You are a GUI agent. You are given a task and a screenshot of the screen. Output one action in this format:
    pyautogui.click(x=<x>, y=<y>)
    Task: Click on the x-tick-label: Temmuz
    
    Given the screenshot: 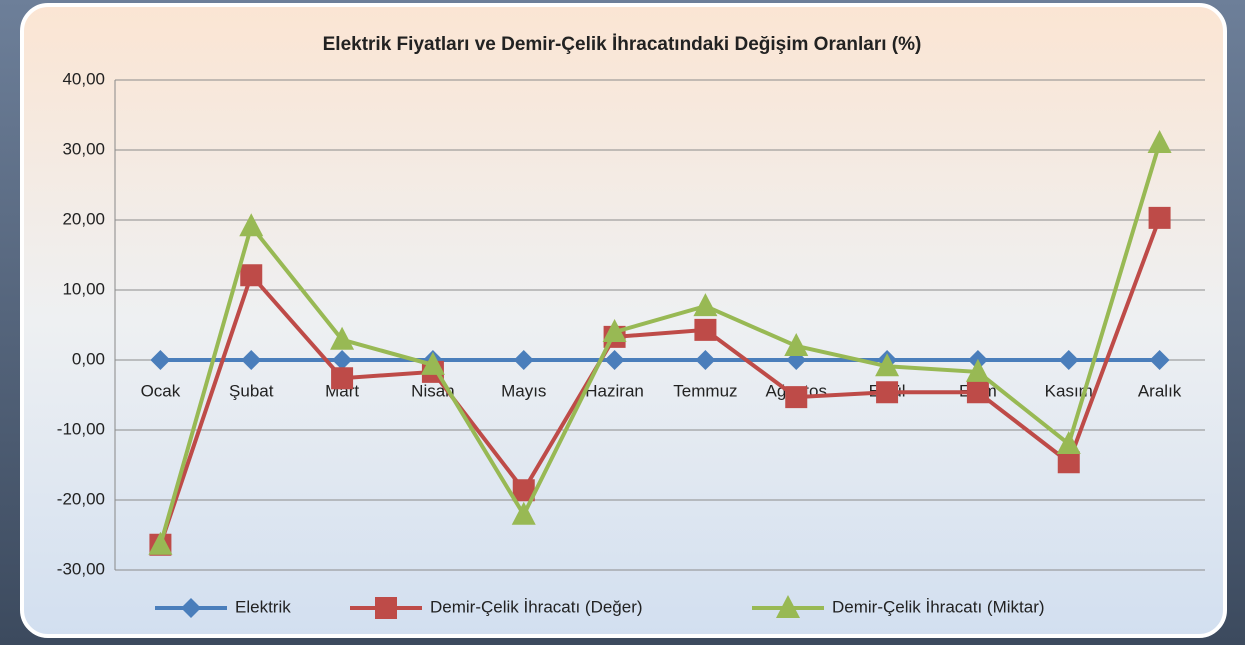 What is the action you would take?
    pyautogui.click(x=705, y=390)
    